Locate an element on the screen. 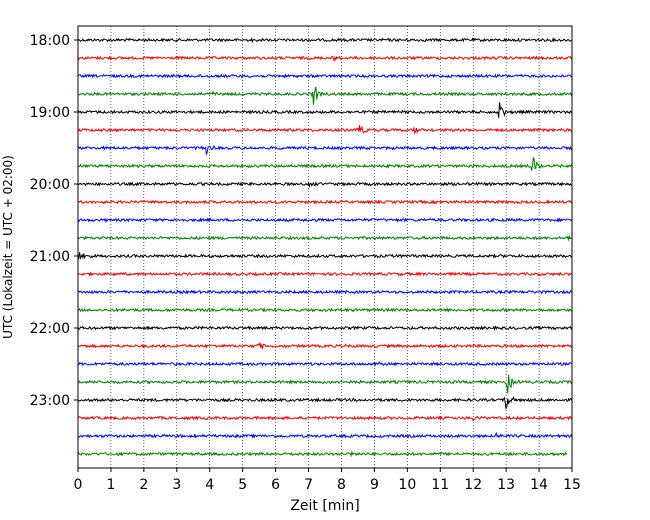 The height and width of the screenshot is (520, 650). x-tick-label: 12 is located at coordinates (473, 485).